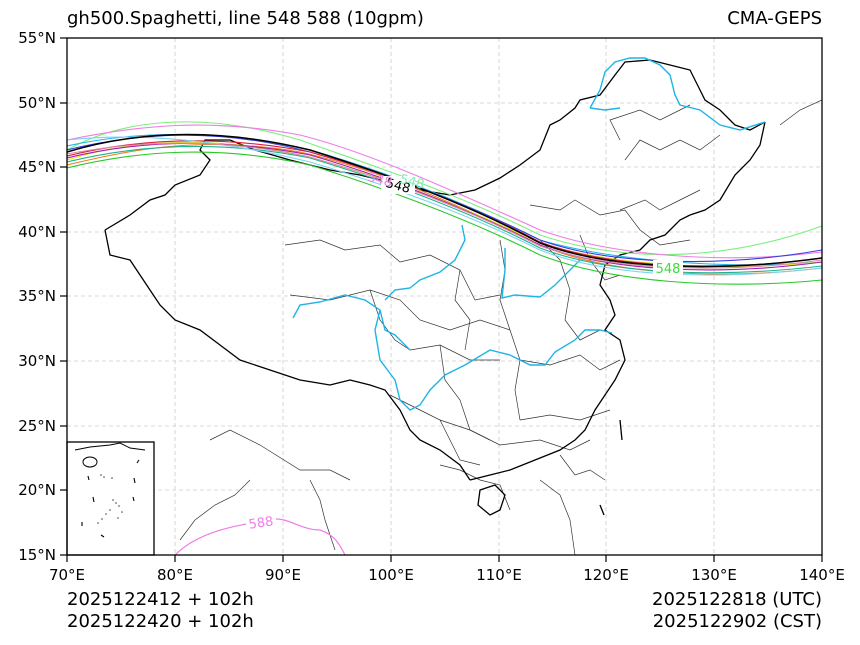 This screenshot has width=860, height=645. Describe the element at coordinates (412, 182) in the screenshot. I see `label-548-green-west: 548` at that location.